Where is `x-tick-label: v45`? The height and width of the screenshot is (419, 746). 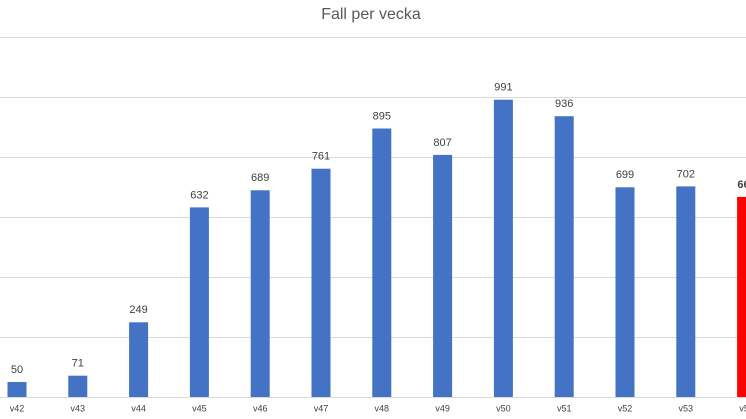 x-tick-label: v45 is located at coordinates (199, 408).